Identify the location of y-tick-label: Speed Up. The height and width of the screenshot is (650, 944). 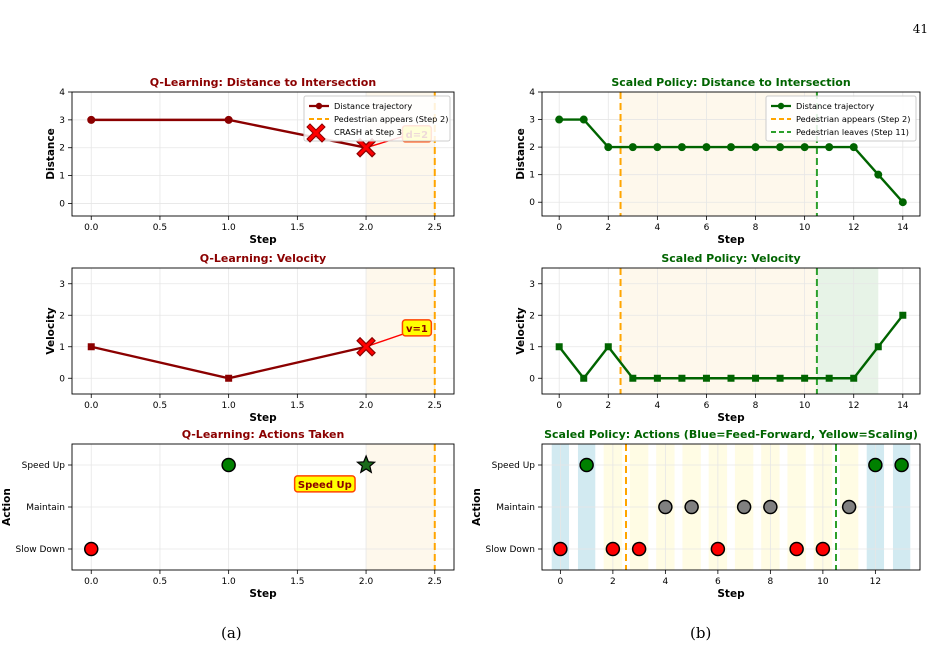
(44, 466).